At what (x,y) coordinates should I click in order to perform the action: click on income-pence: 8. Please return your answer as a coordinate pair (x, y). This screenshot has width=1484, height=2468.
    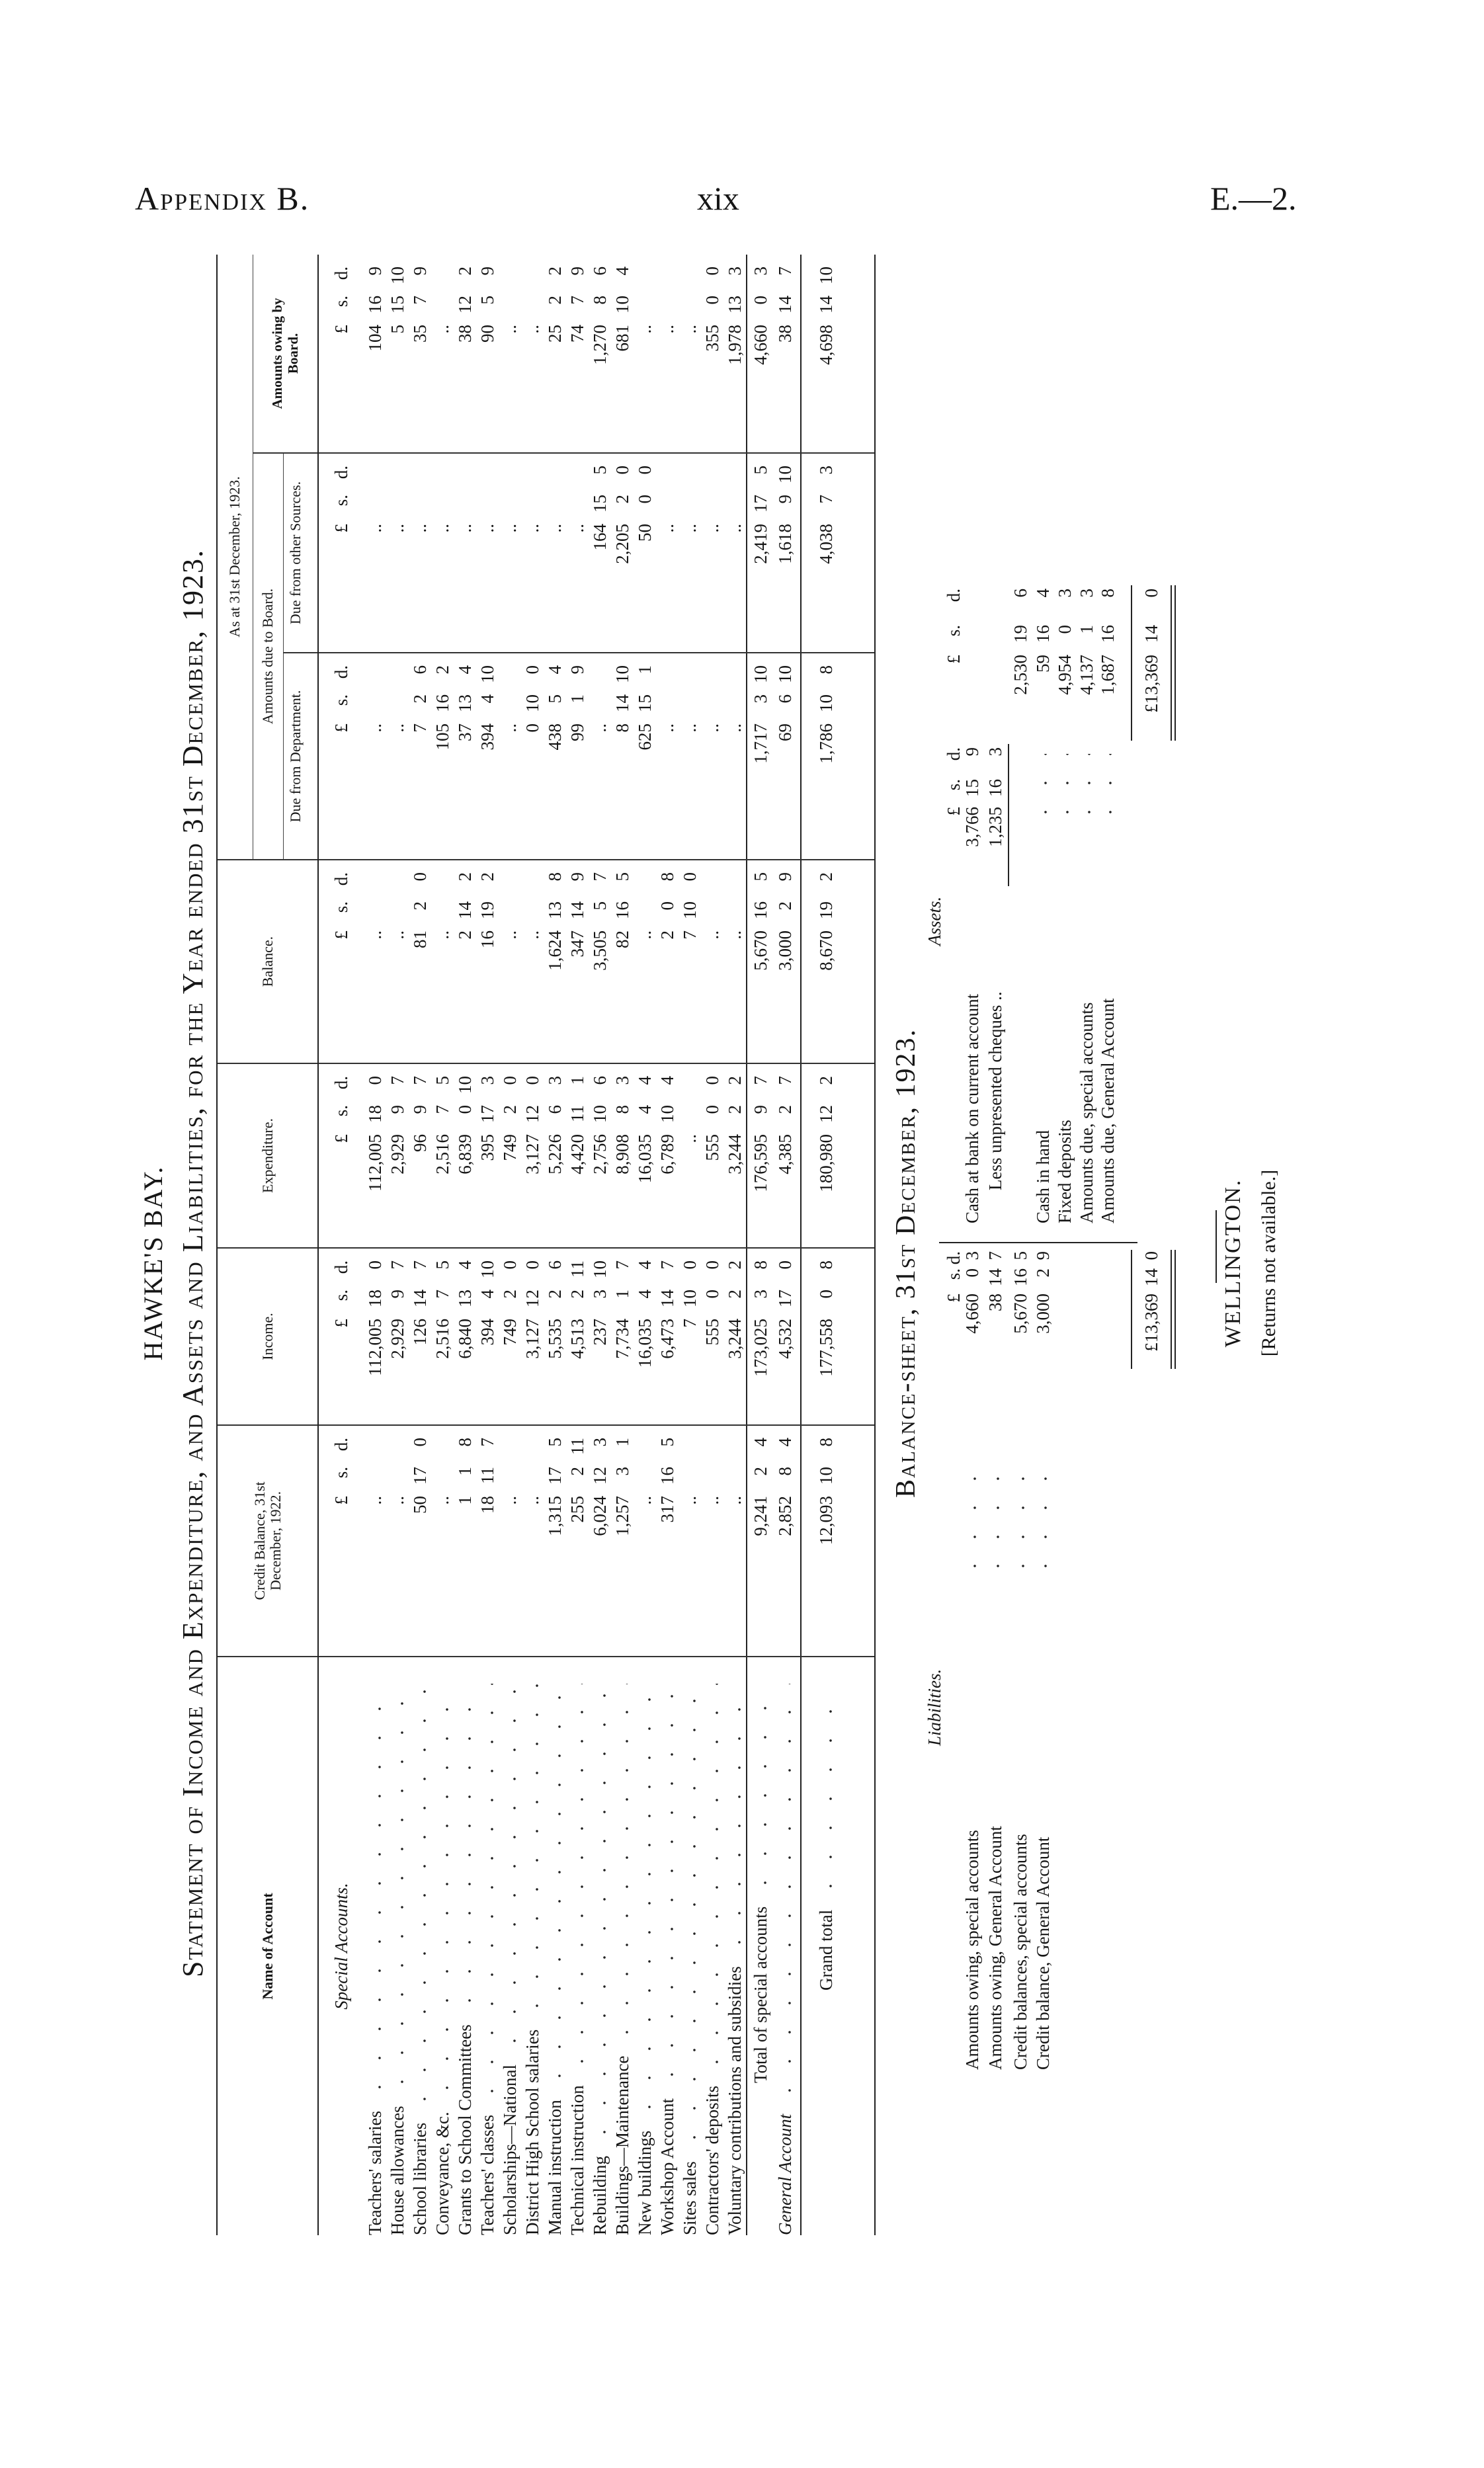
    Looking at the image, I should click on (761, 1265).